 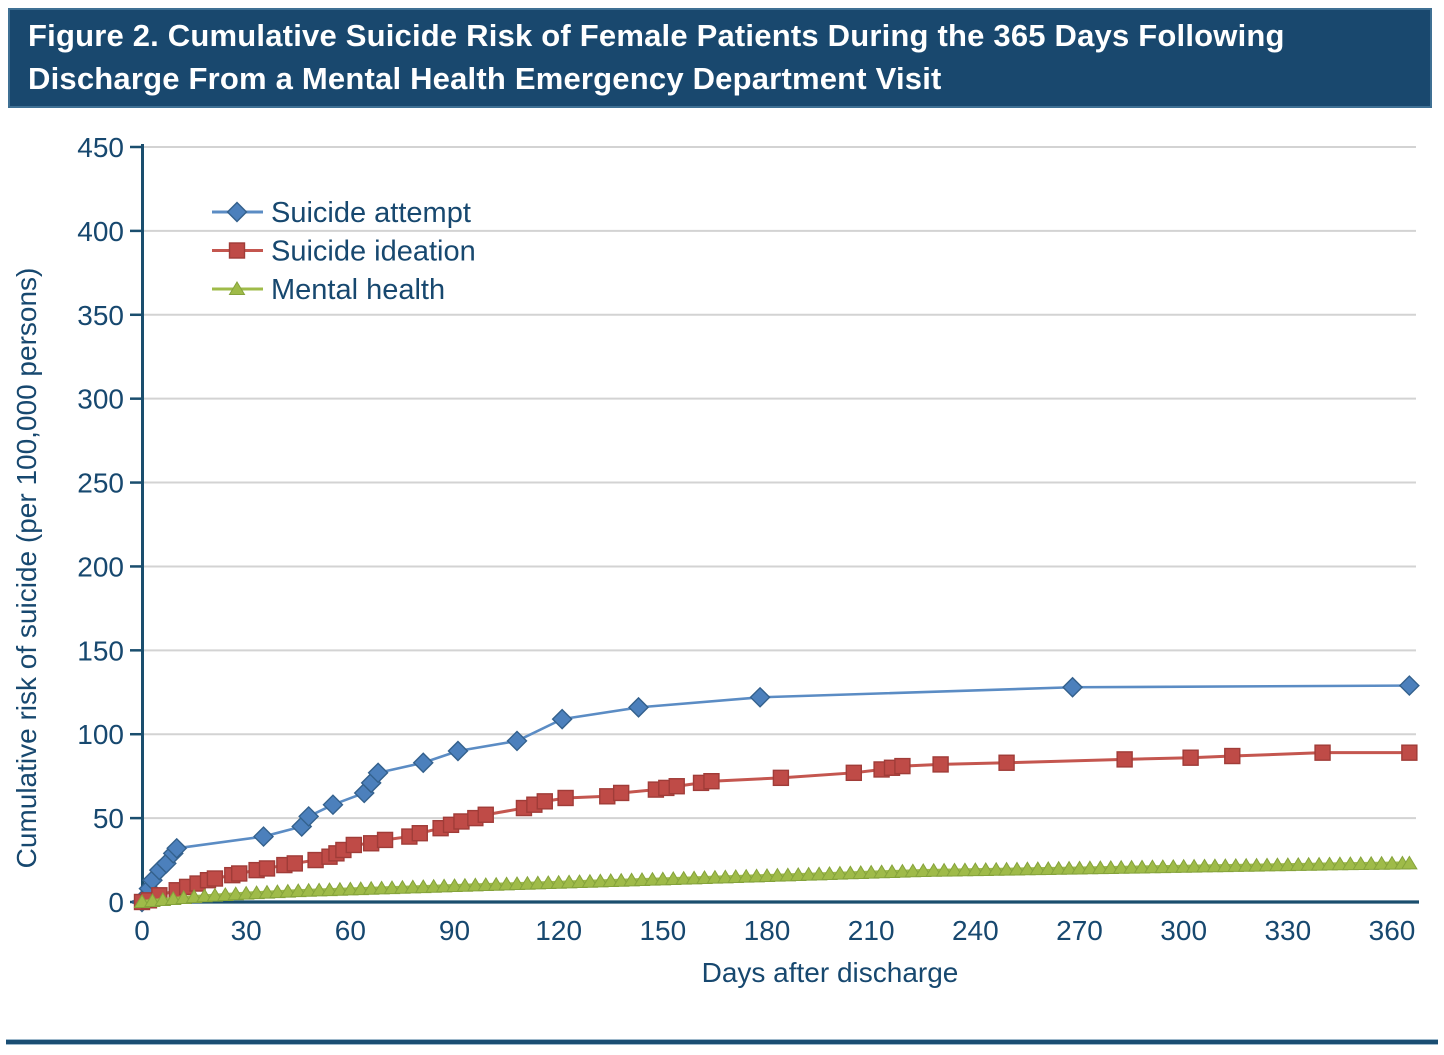 I want to click on legend-marker-suicide-attempt, so click(x=237, y=212).